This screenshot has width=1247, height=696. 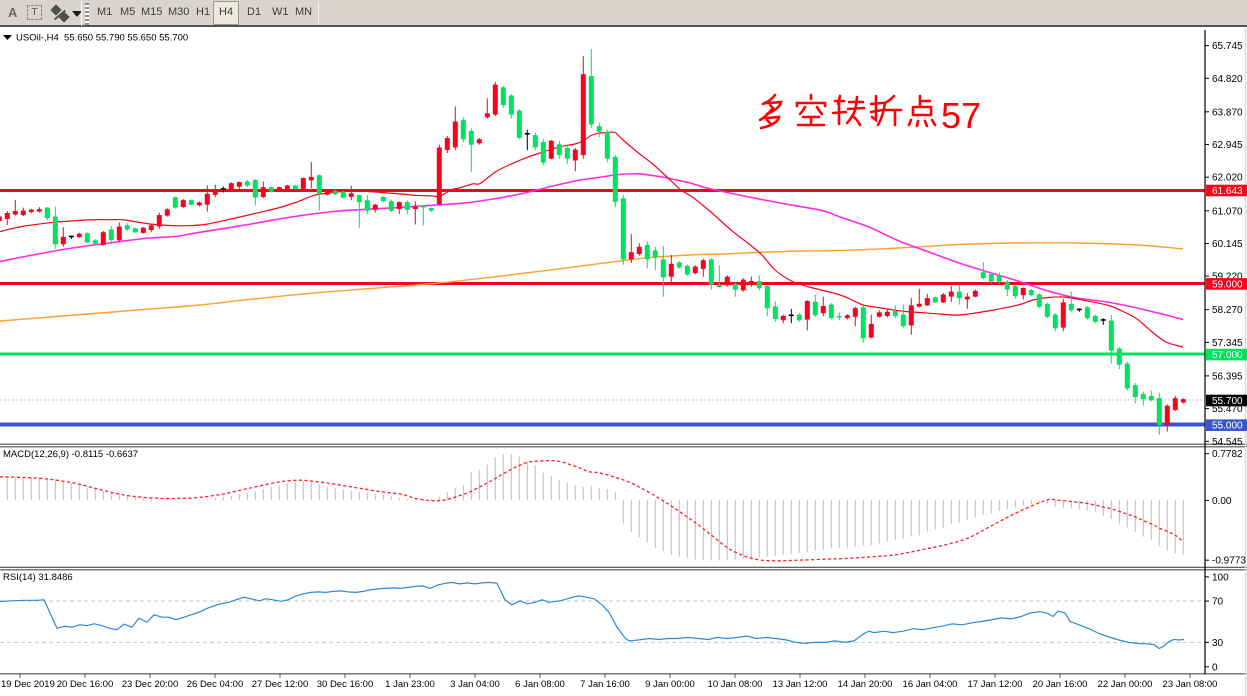 What do you see at coordinates (1227, 454) in the screenshot?
I see `svg-text: 0.7782` at bounding box center [1227, 454].